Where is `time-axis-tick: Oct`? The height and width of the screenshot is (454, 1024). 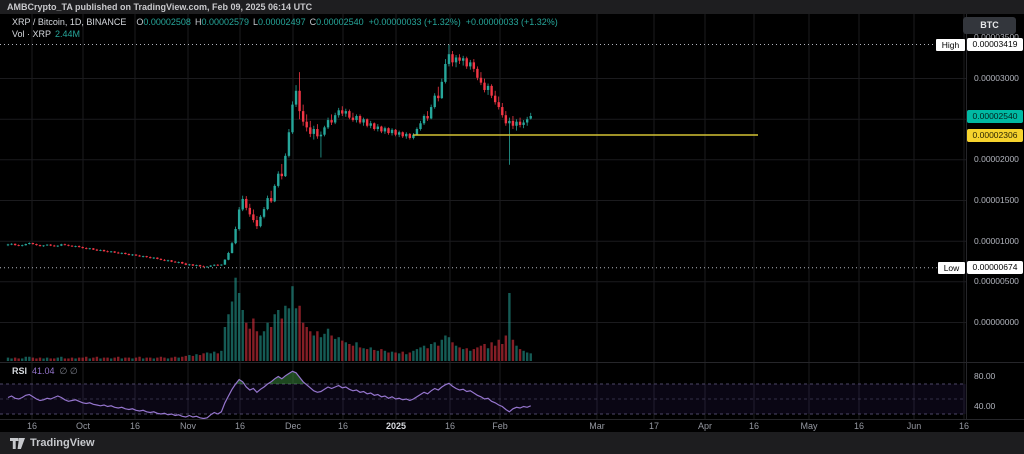
time-axis-tick: Oct is located at coordinates (82, 426).